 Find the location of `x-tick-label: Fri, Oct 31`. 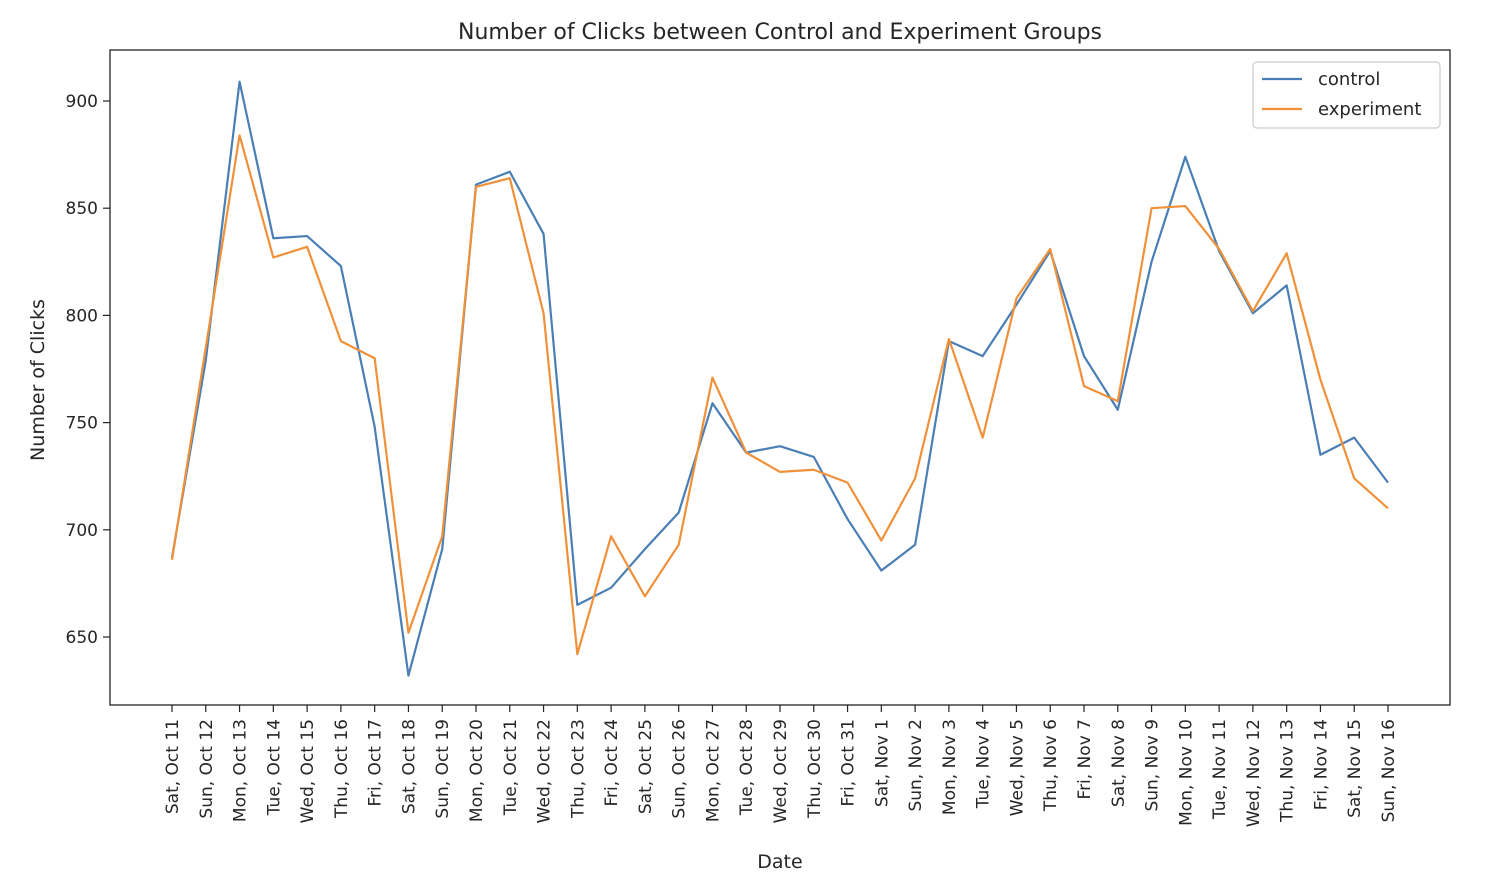

x-tick-label: Fri, Oct 31 is located at coordinates (849, 763).